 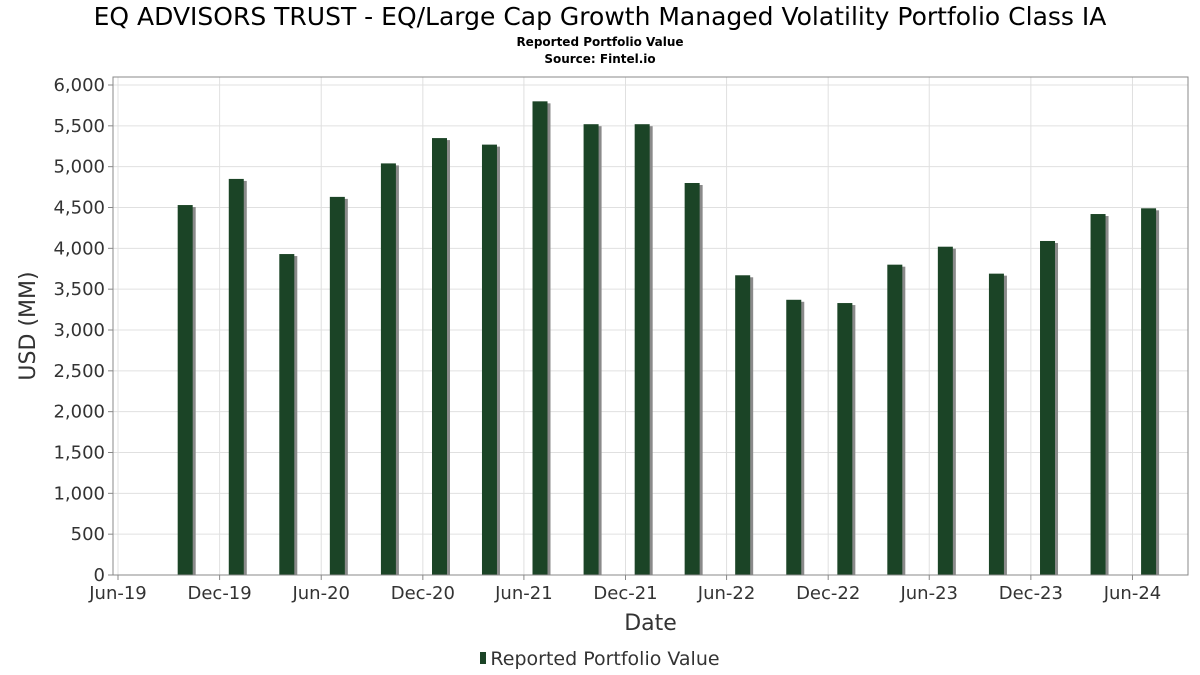 What do you see at coordinates (88, 534) in the screenshot?
I see `y-tick-label: 500` at bounding box center [88, 534].